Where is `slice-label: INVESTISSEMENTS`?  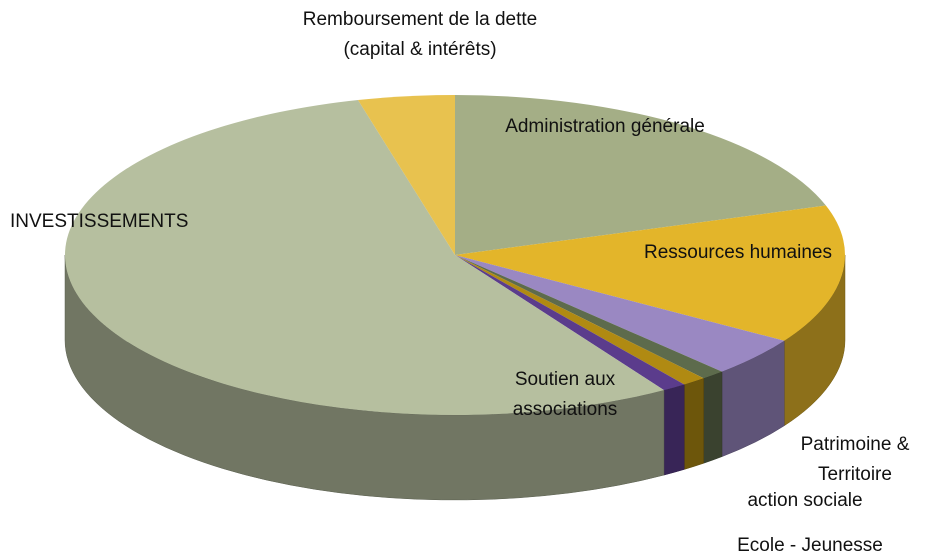
slice-label: INVESTISSEMENTS is located at coordinates (99, 221).